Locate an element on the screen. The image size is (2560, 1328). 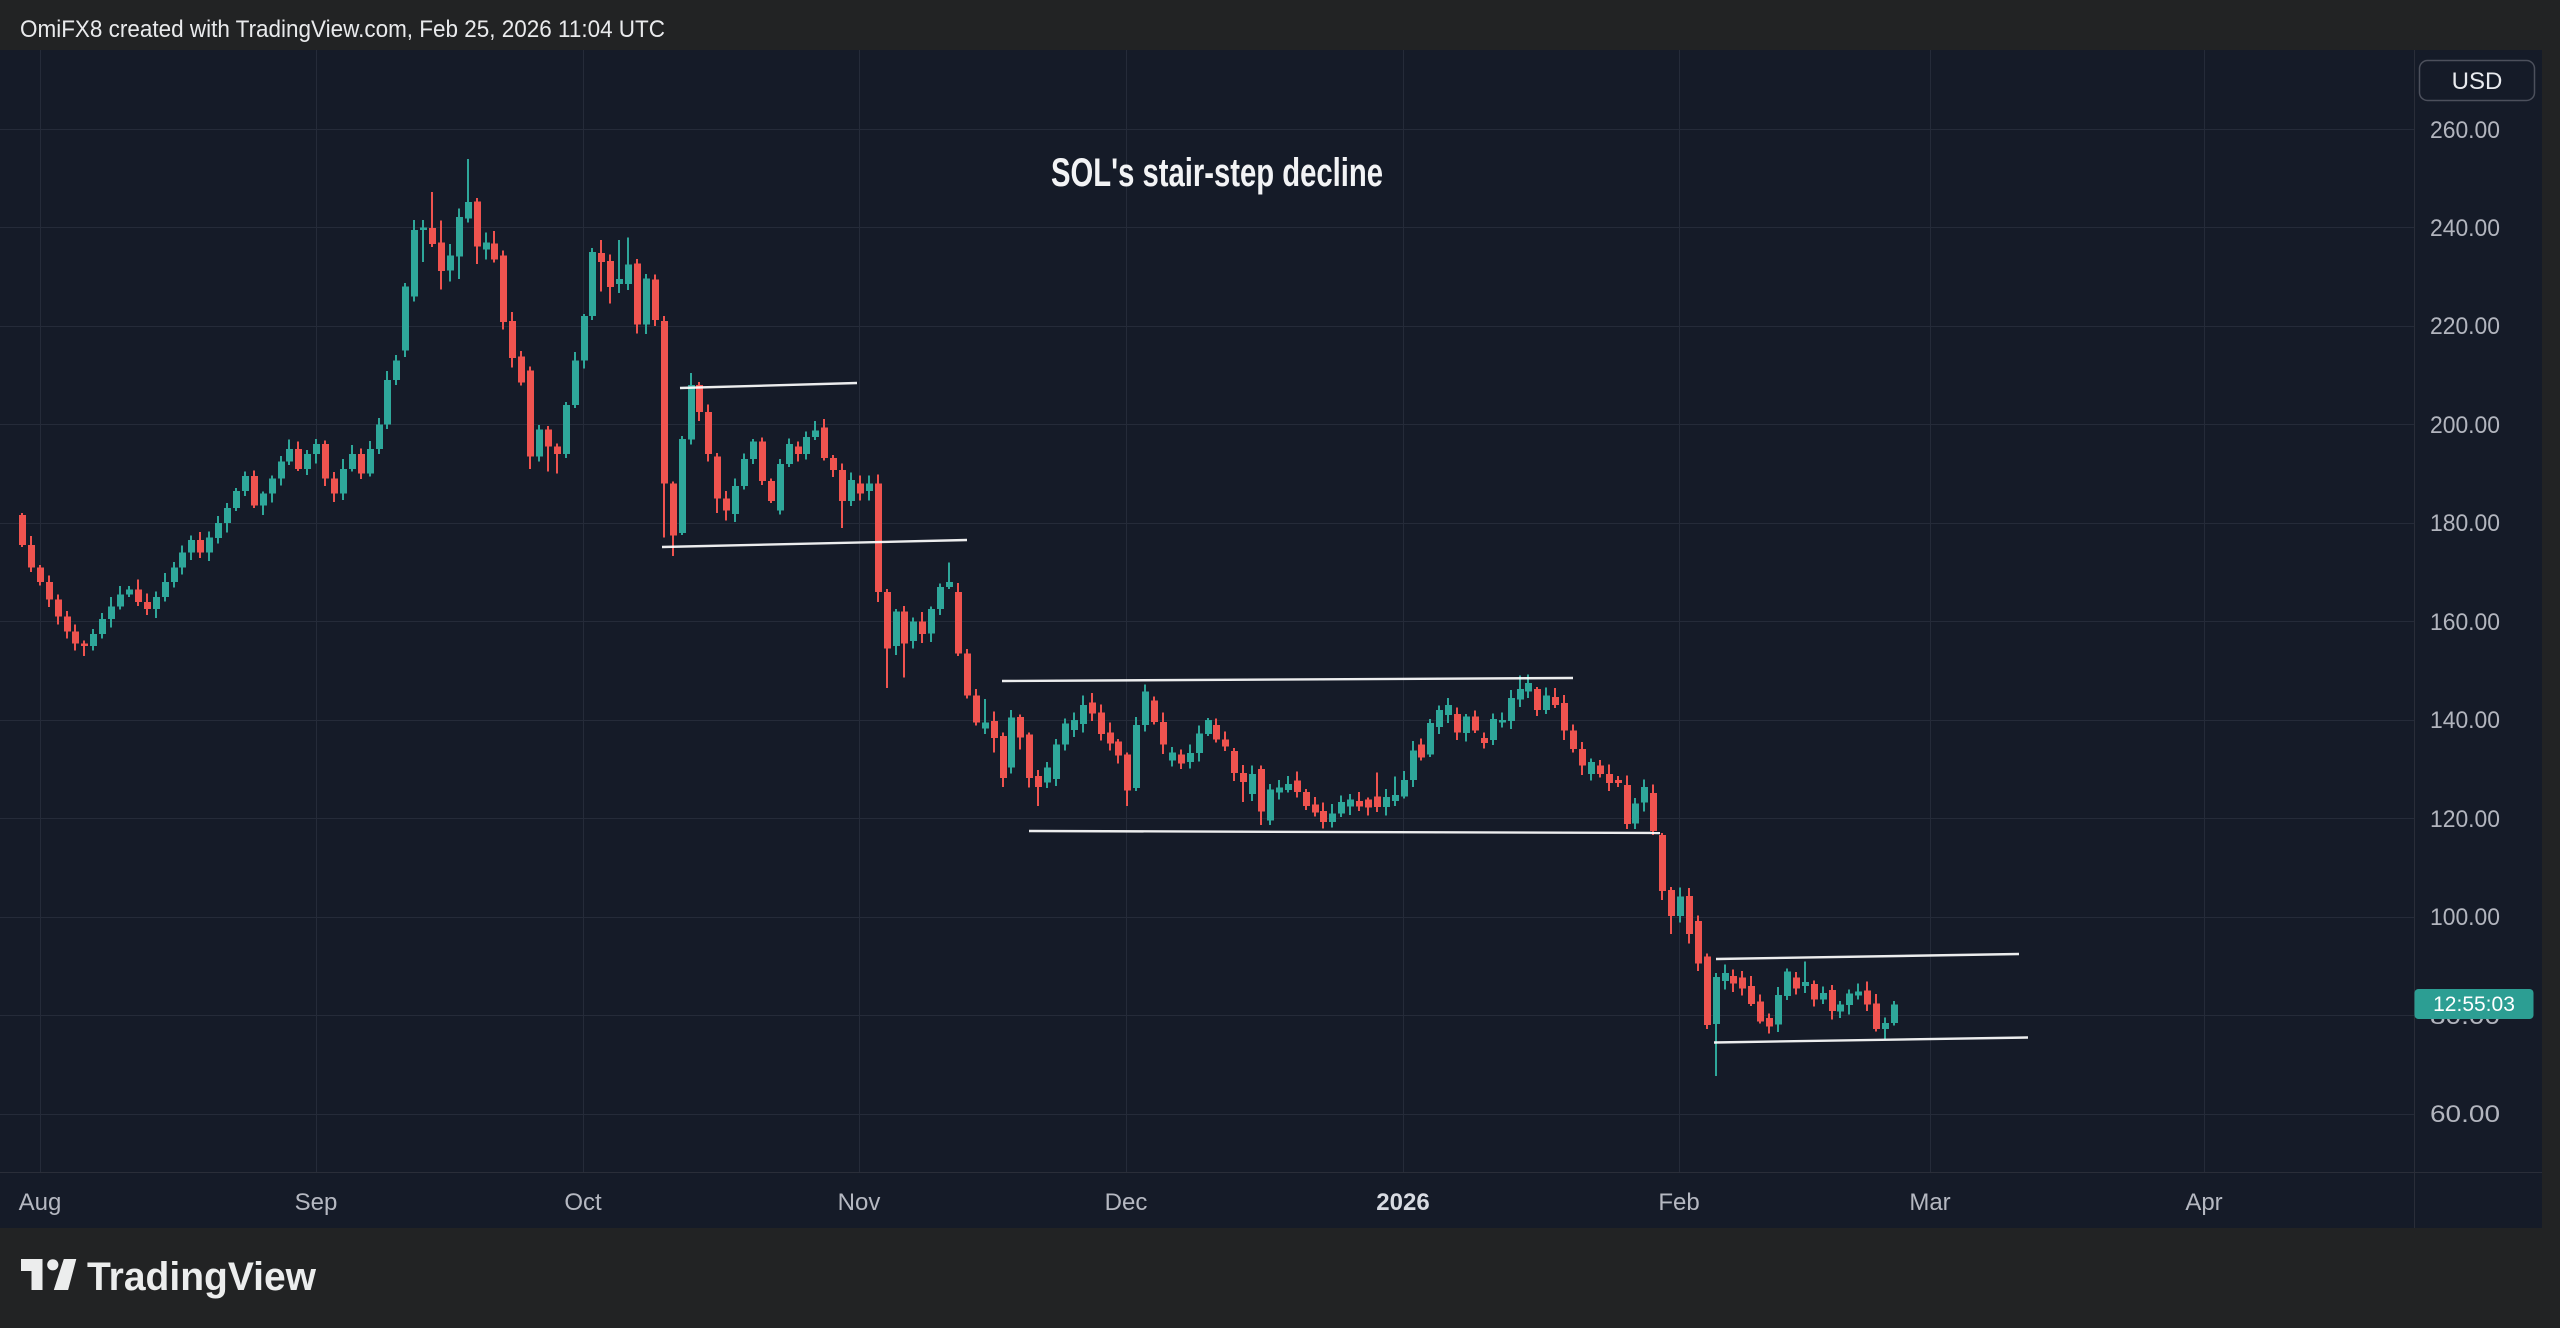
svg-text: Apr is located at coordinates (2203, 1202).